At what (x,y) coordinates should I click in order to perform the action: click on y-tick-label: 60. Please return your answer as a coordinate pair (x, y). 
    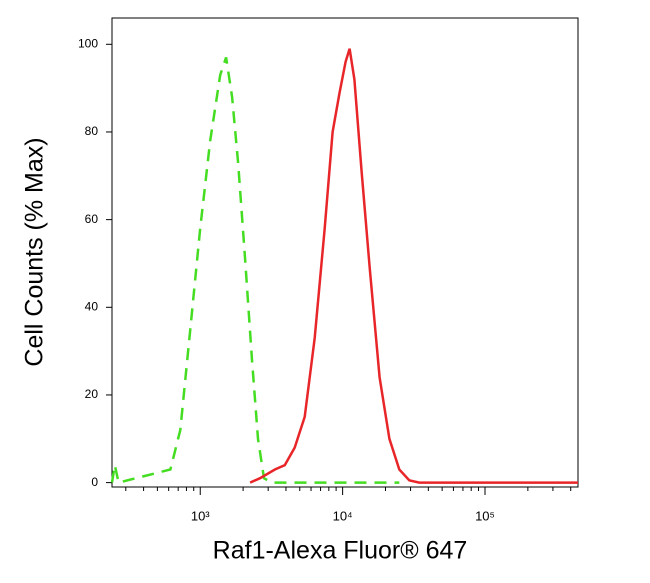
    Looking at the image, I should click on (92, 219).